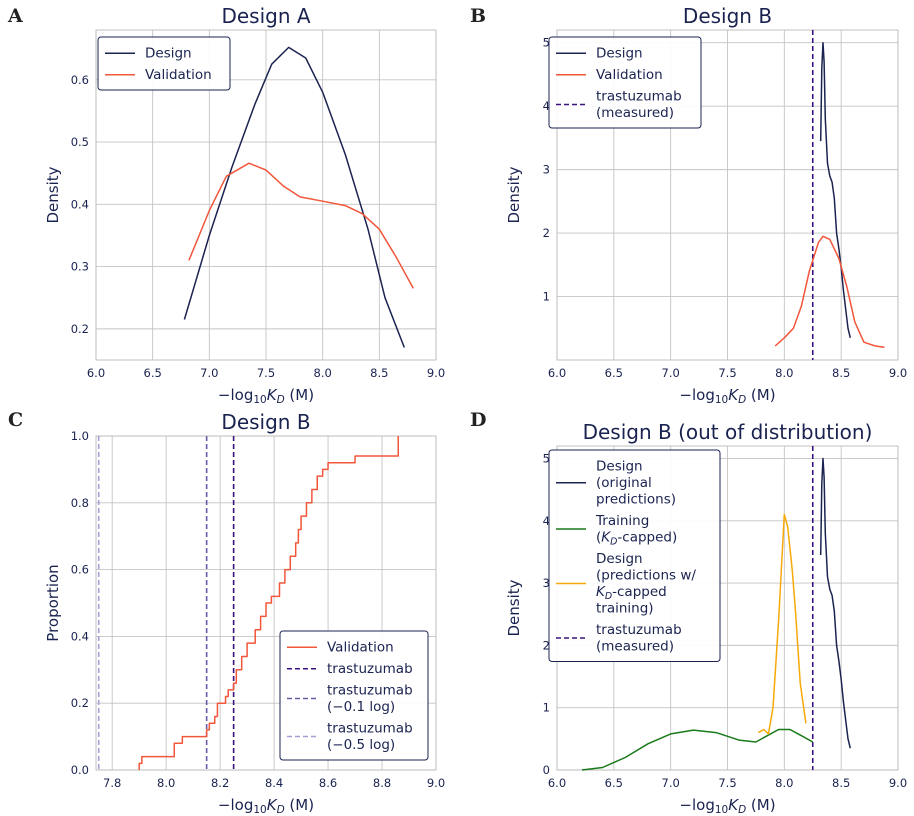 The height and width of the screenshot is (816, 914). What do you see at coordinates (478, 420) in the screenshot?
I see `panel-letter-d: D` at bounding box center [478, 420].